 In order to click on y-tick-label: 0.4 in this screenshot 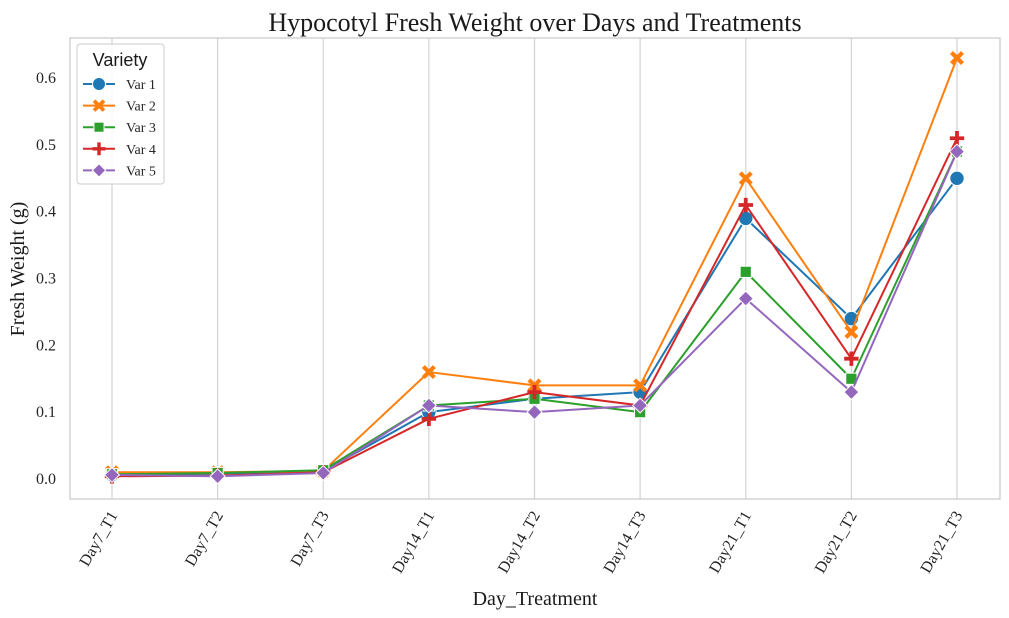, I will do `click(46, 212)`.